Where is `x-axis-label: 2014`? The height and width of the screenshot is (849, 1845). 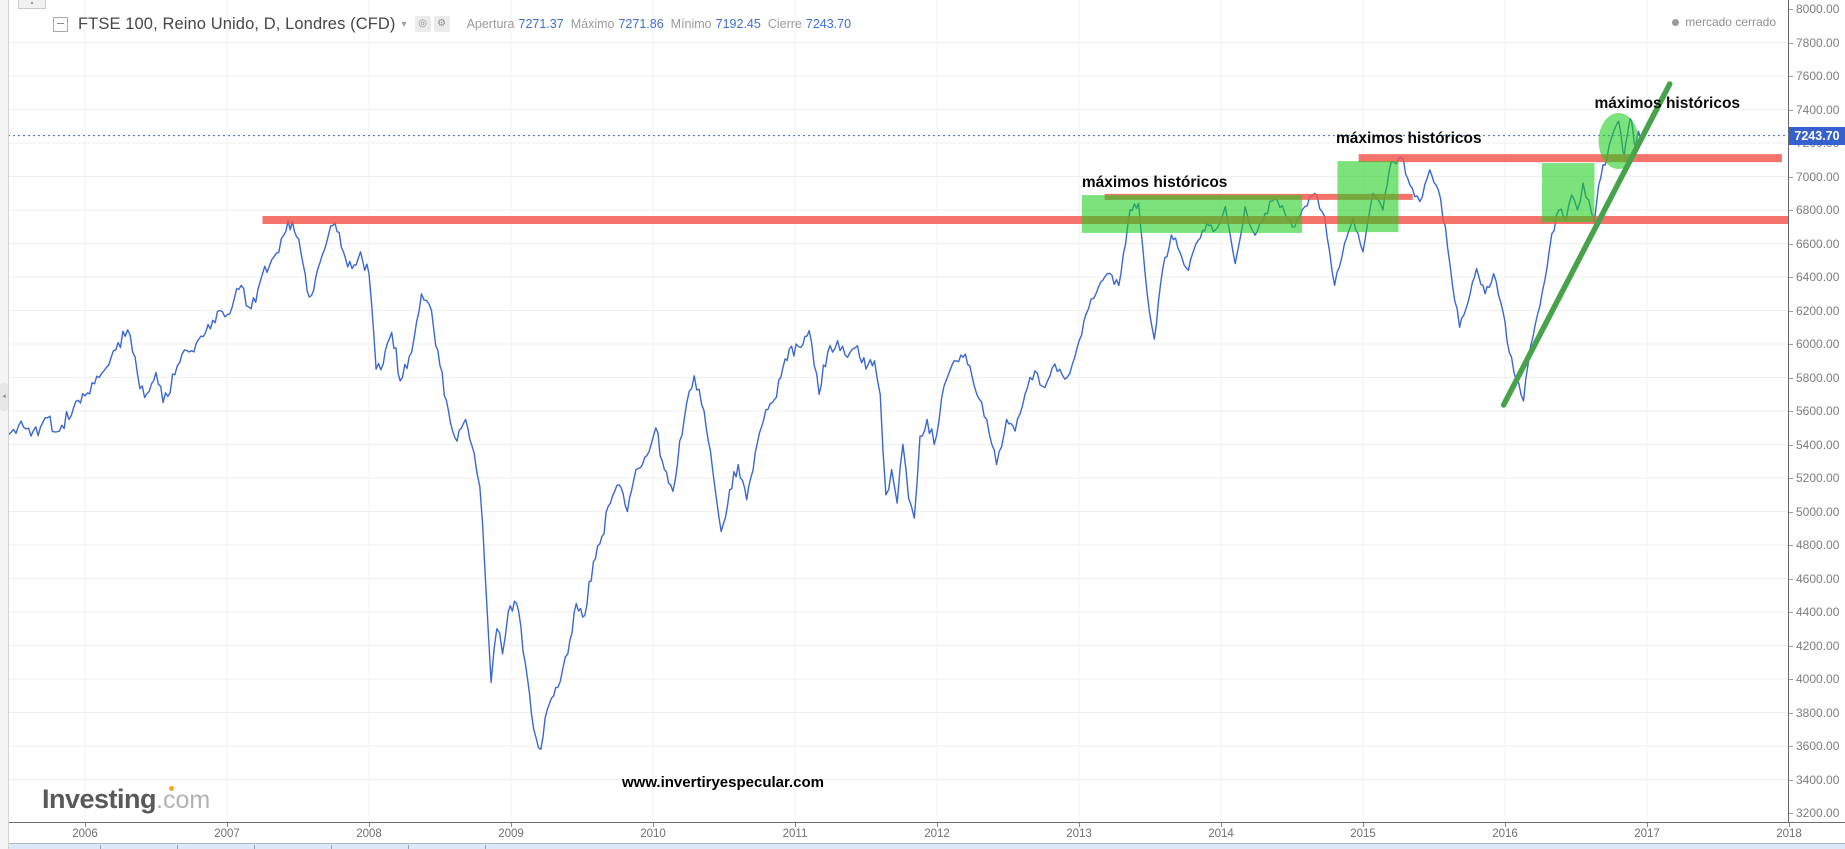 x-axis-label: 2014 is located at coordinates (1221, 834).